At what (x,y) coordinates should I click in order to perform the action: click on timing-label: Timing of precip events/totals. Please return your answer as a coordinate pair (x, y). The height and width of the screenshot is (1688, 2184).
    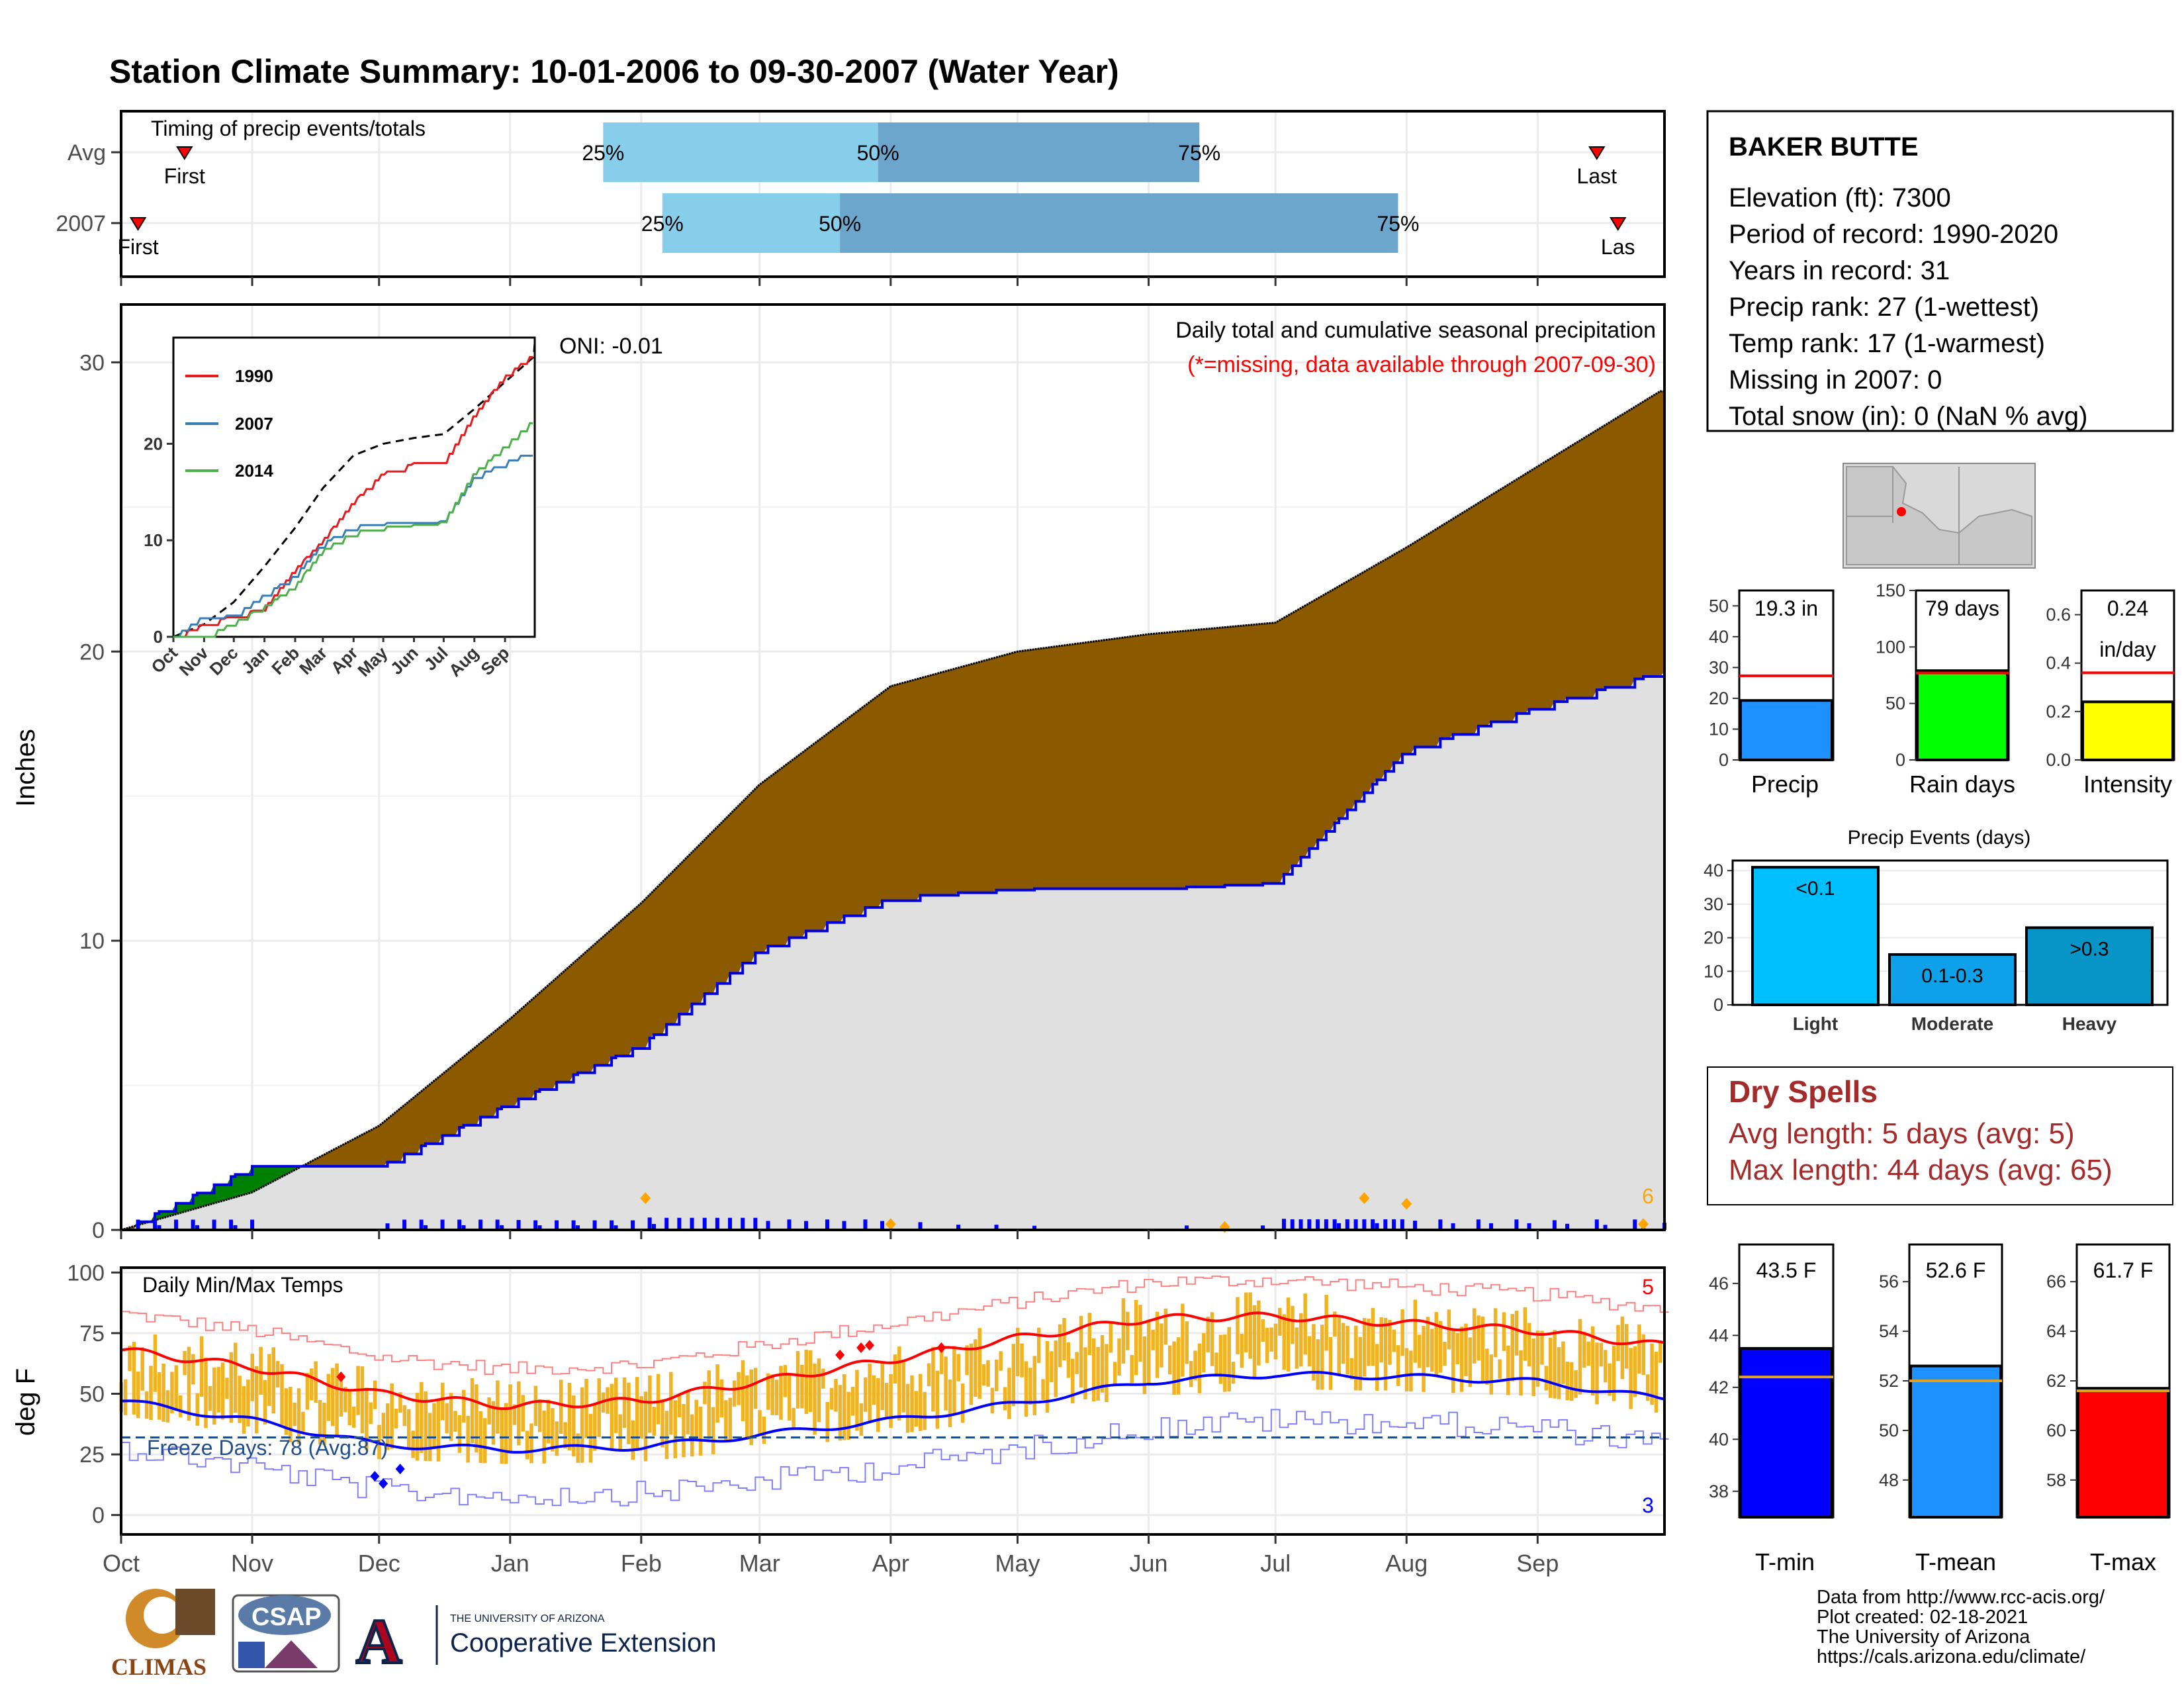
    Looking at the image, I should click on (288, 128).